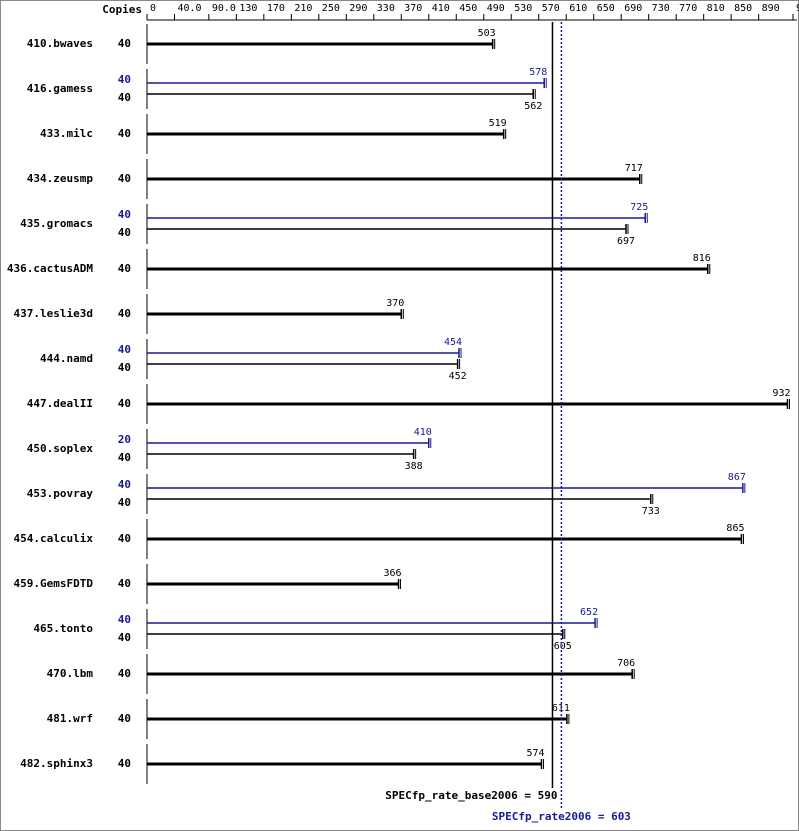 The width and height of the screenshot is (799, 831). What do you see at coordinates (423, 432) in the screenshot?
I see `peak-value-label: 410` at bounding box center [423, 432].